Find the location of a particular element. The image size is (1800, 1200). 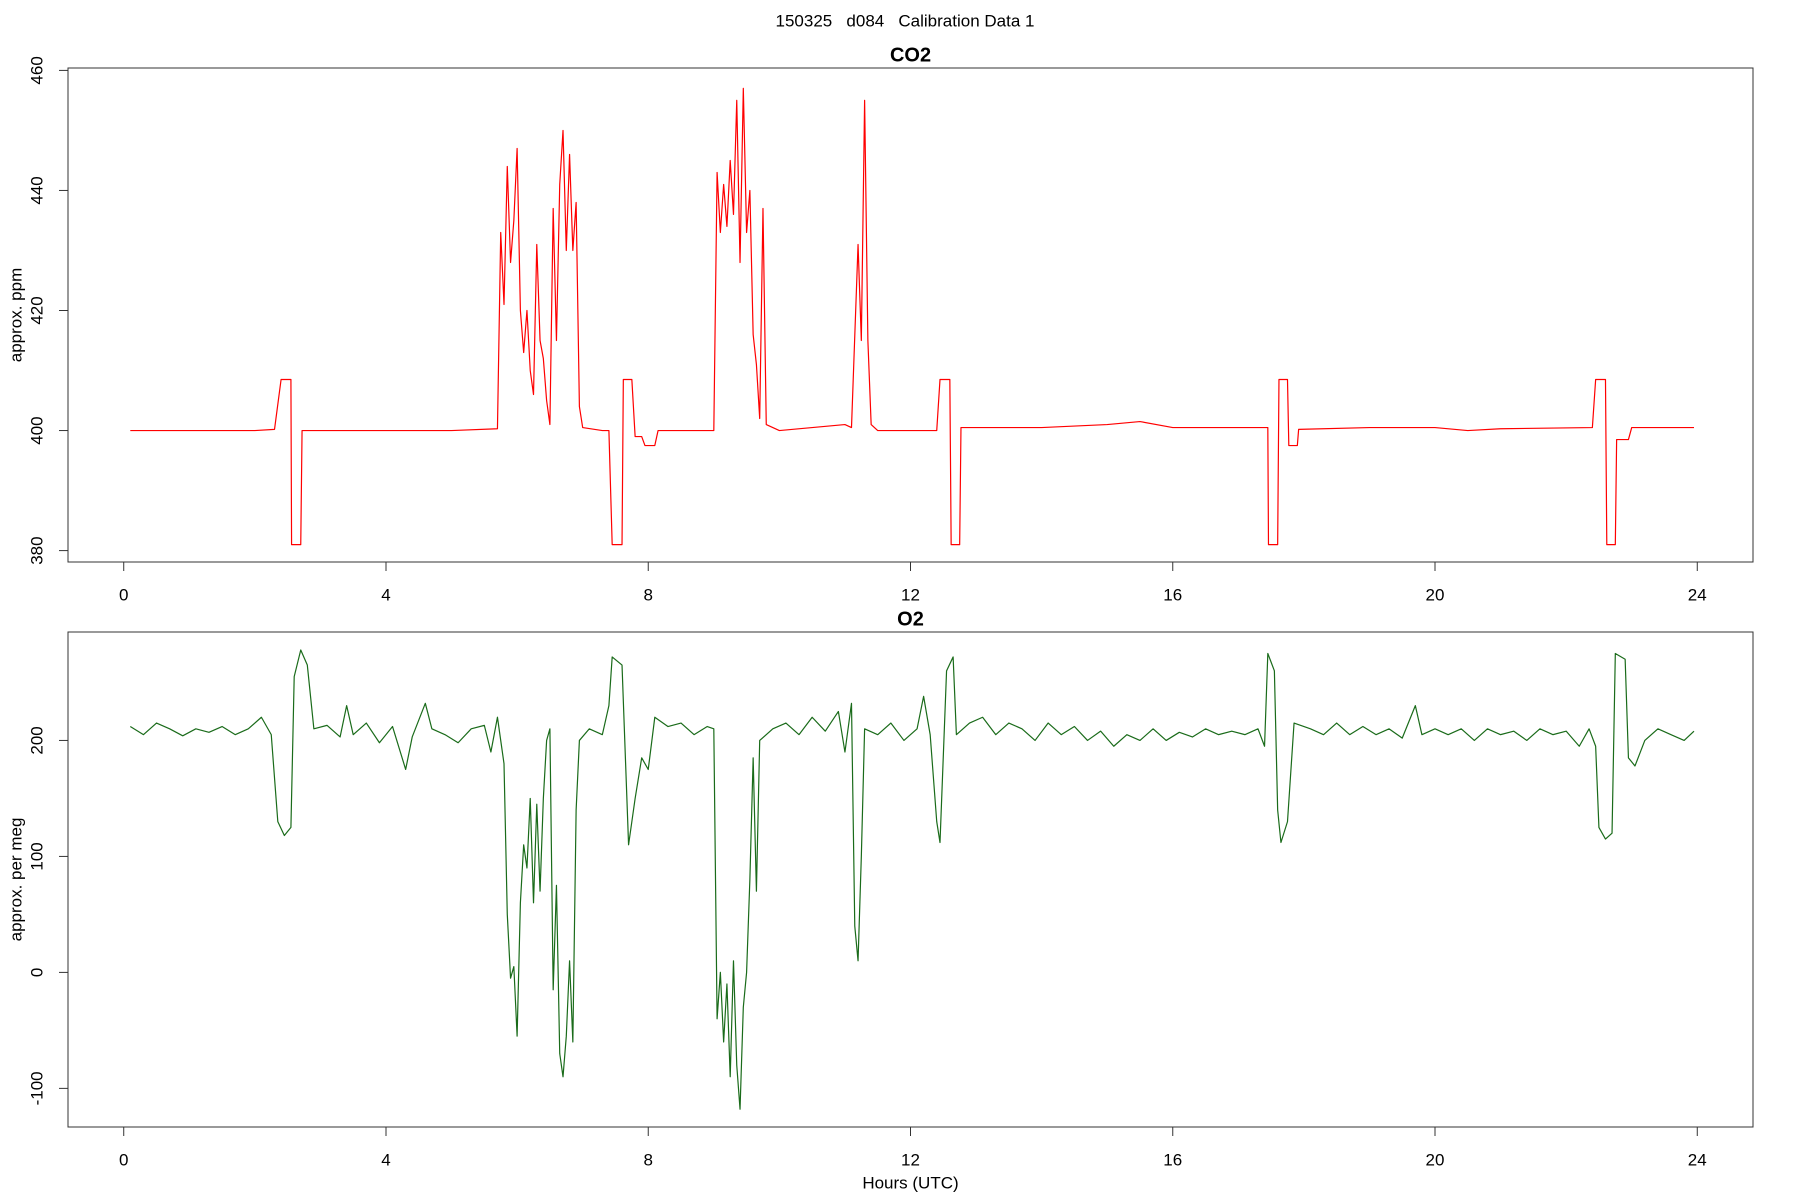

figure-title: 150325 d084 Calibration Data 1 is located at coordinates (905, 20).